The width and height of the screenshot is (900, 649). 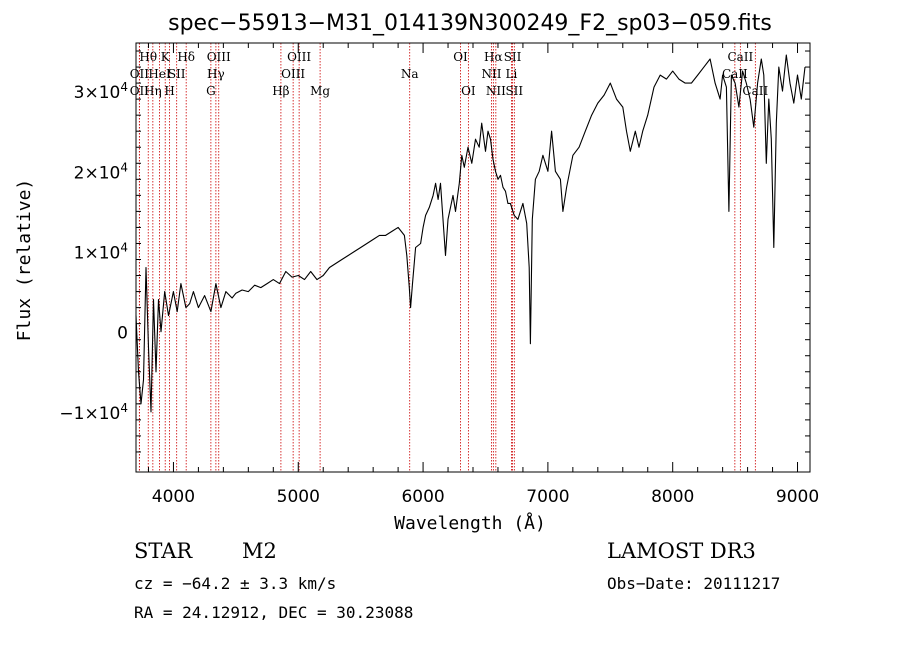 What do you see at coordinates (177, 74) in the screenshot?
I see `line-label-7: SII` at bounding box center [177, 74].